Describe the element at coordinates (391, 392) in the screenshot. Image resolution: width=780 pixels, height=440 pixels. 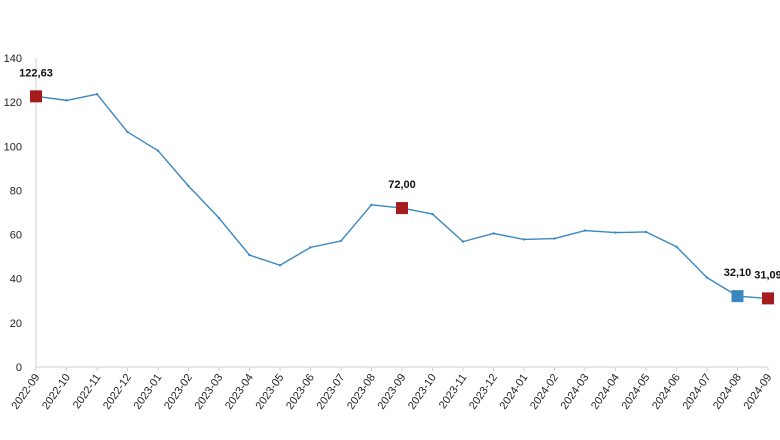
I see `x-tick-label: 2023-09` at that location.